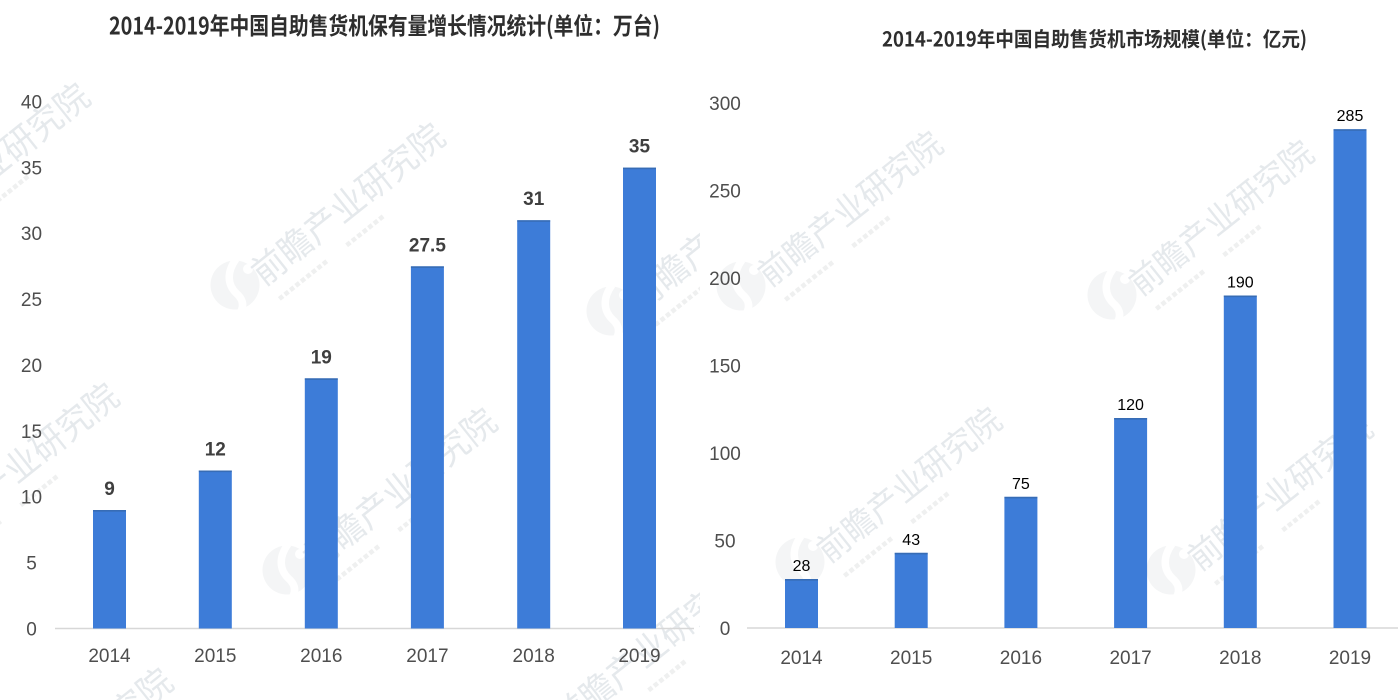  Describe the element at coordinates (1240, 283) in the screenshot. I see `svg-text: 190` at that location.